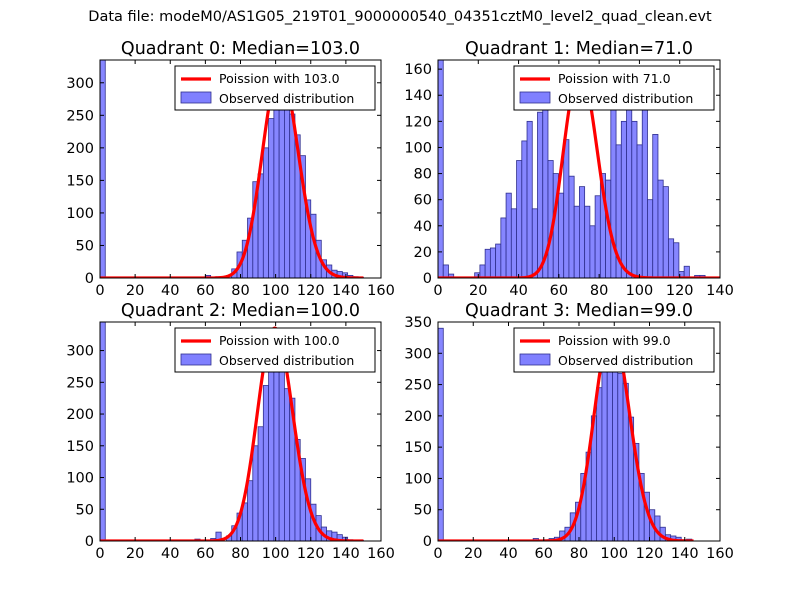 This screenshot has height=600, width=800. What do you see at coordinates (279, 78) in the screenshot?
I see `legend-label: Poission with 103.0` at bounding box center [279, 78].